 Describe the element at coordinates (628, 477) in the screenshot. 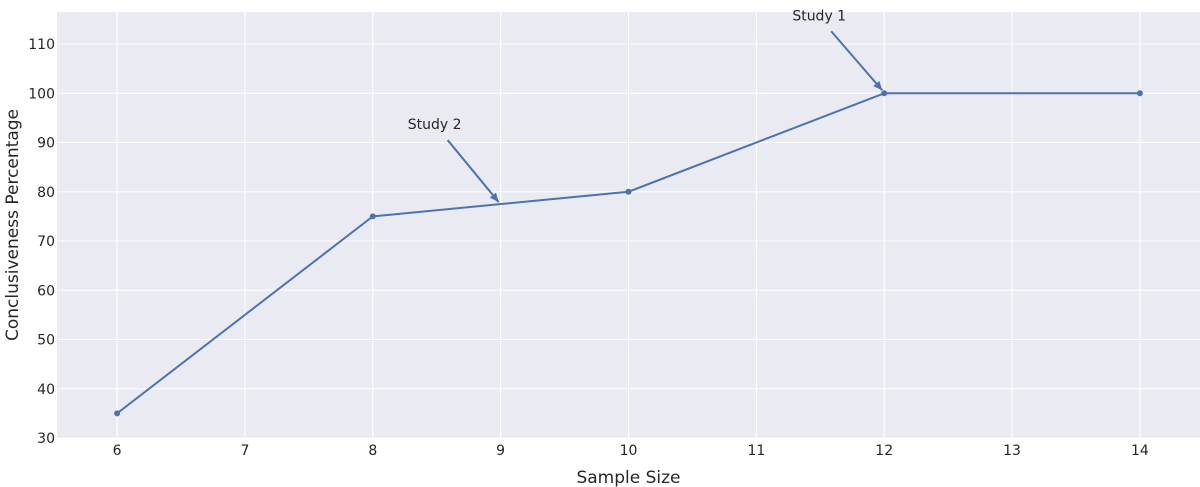

I see `x-axis-title: Sample Size` at that location.